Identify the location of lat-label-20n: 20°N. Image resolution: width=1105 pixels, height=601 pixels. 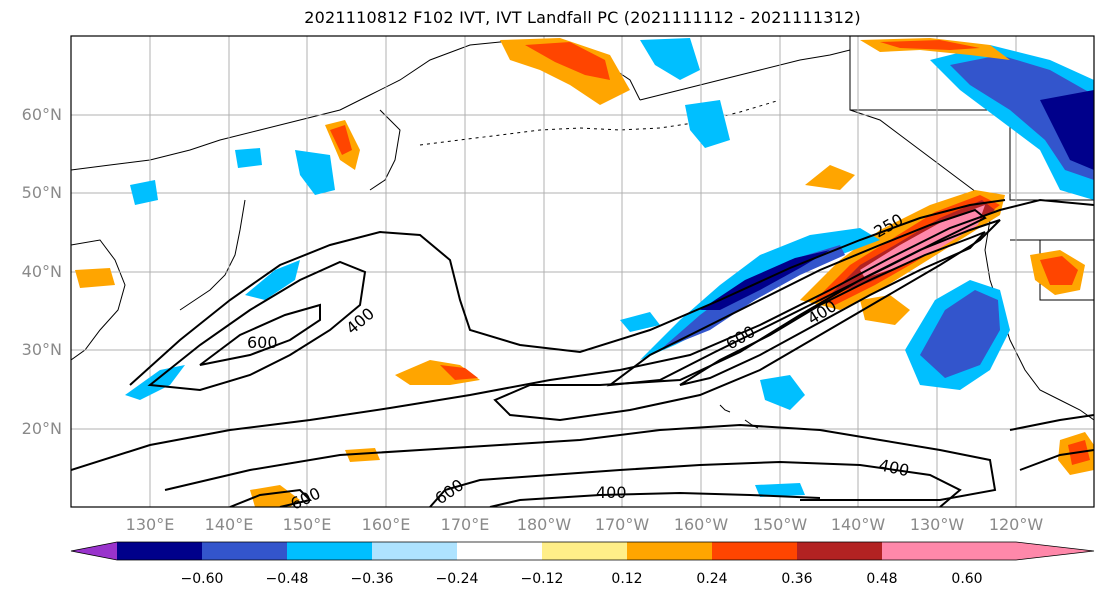
(41, 428).